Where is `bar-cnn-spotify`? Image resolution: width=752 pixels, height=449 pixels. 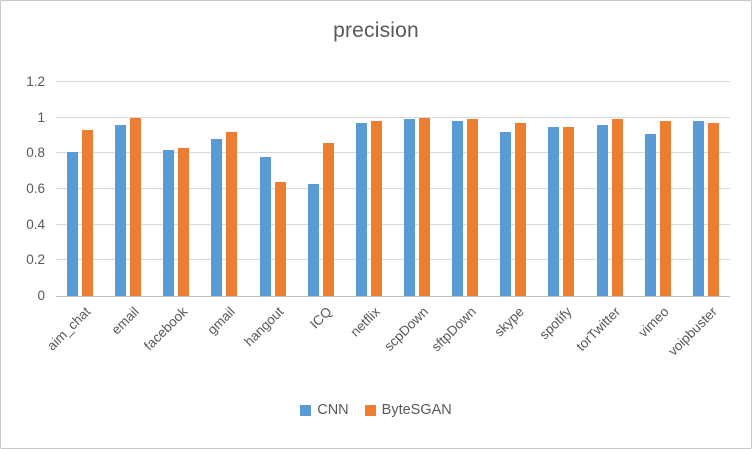 bar-cnn-spotify is located at coordinates (554, 211).